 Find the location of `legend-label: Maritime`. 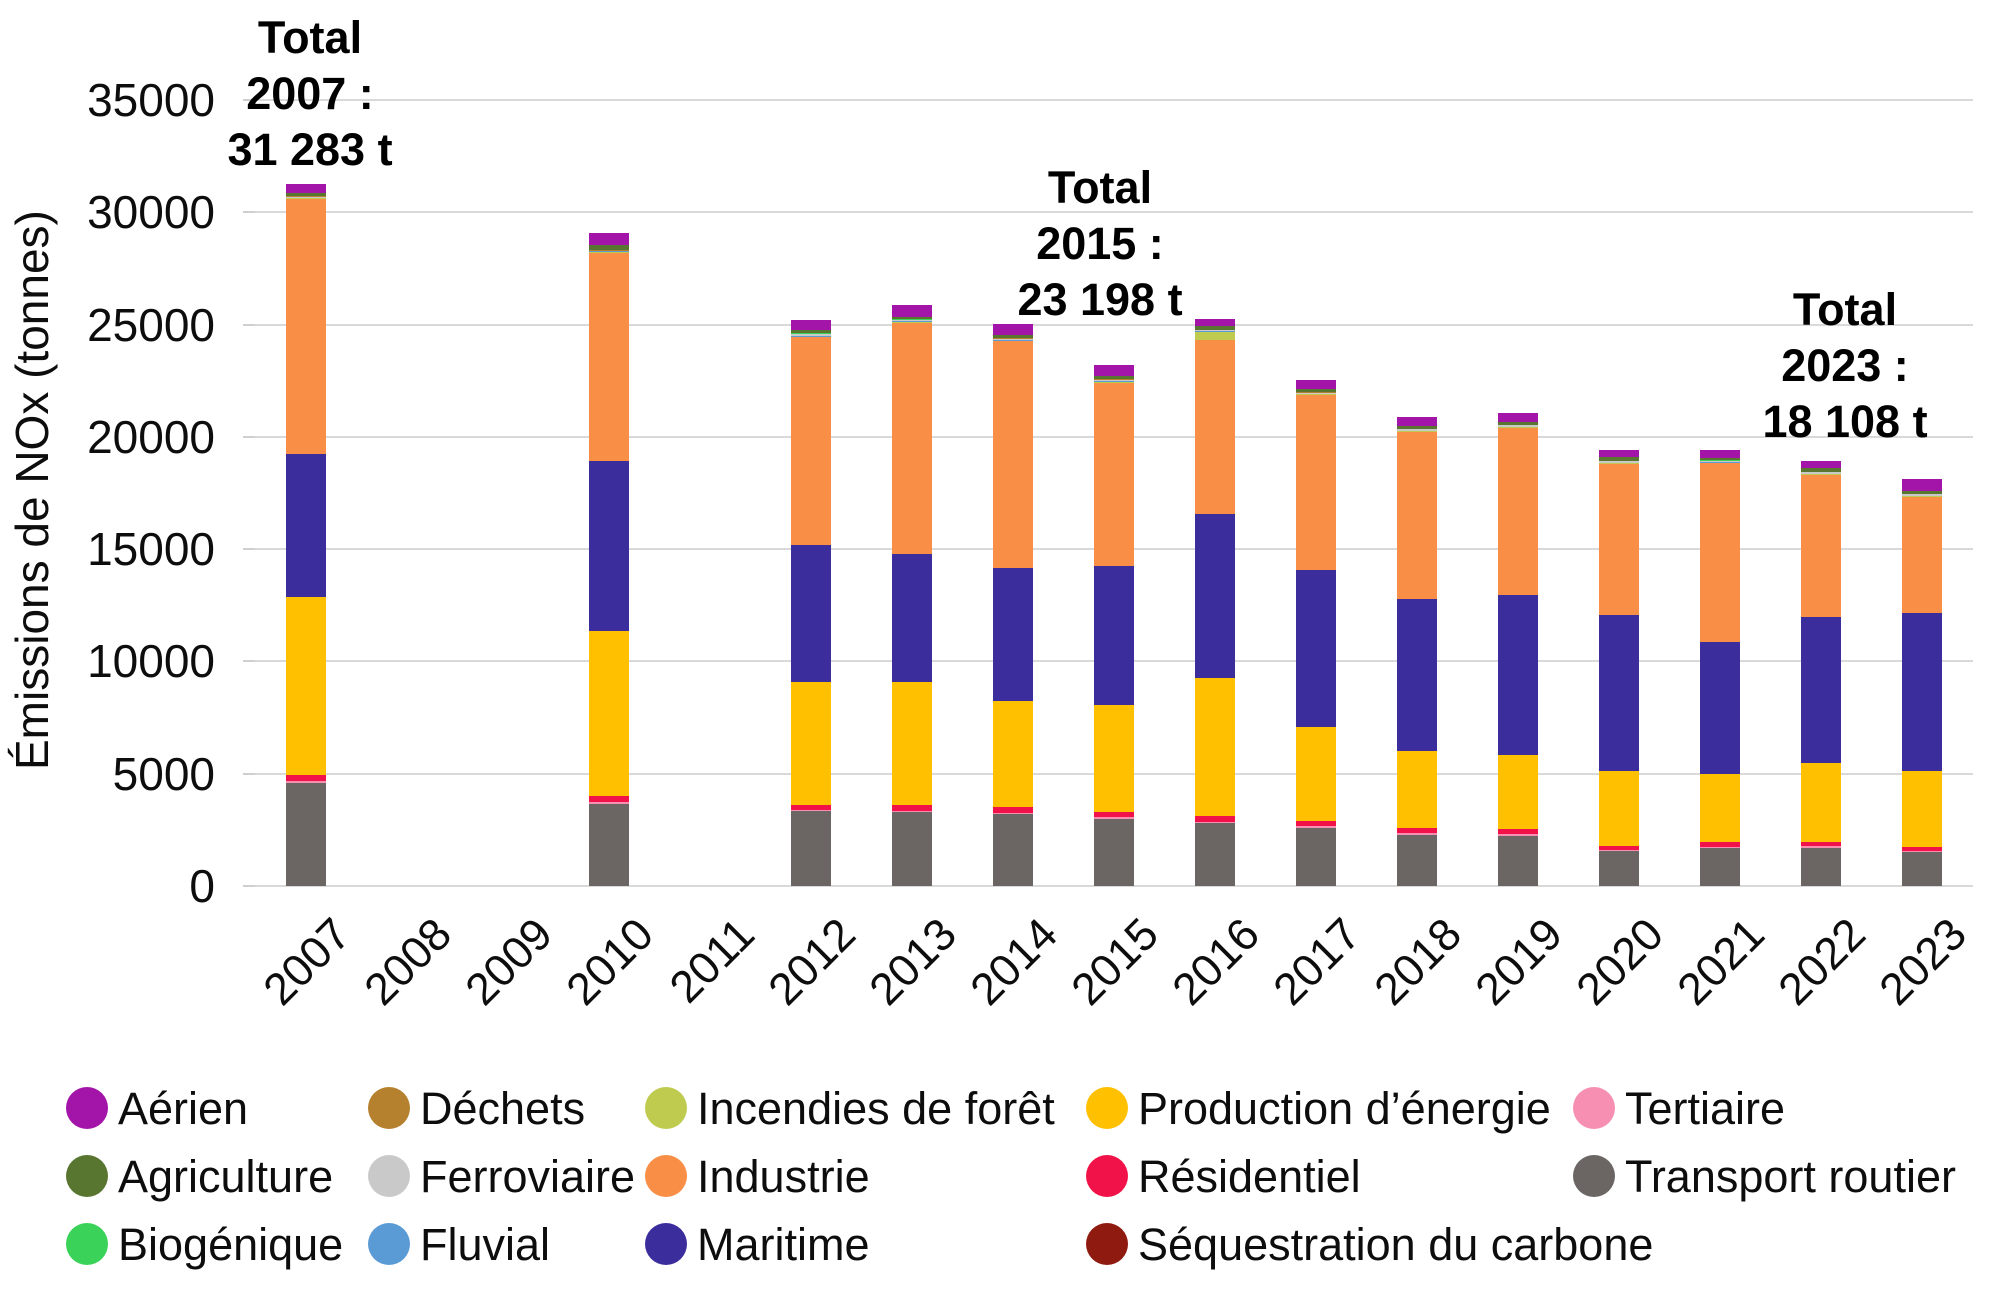

legend-label: Maritime is located at coordinates (783, 1244).